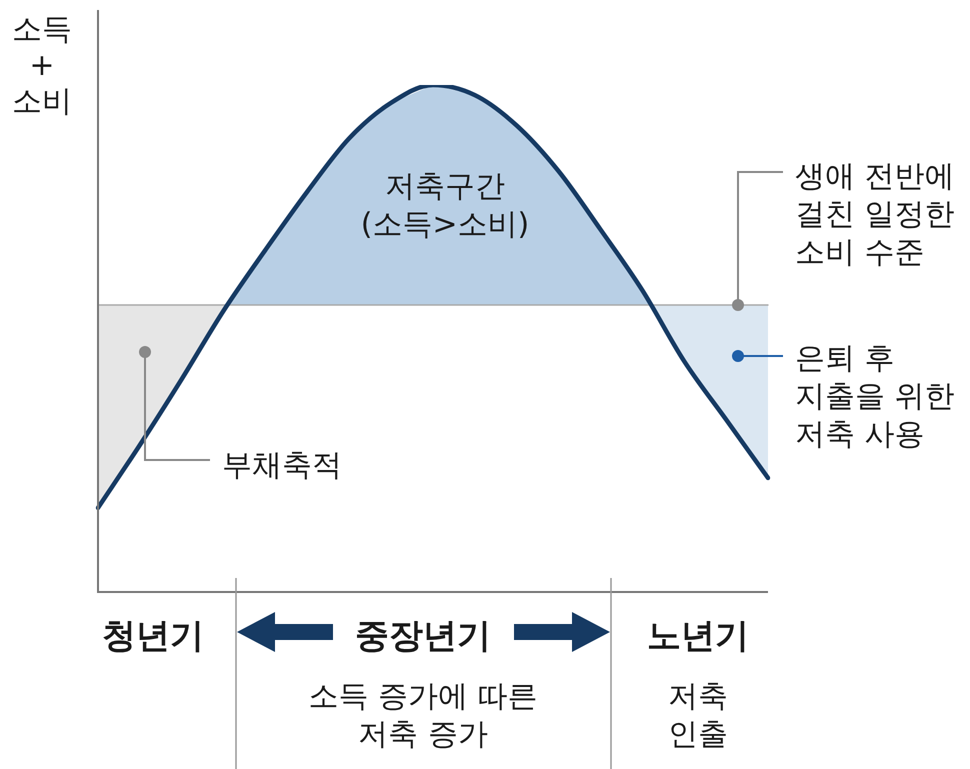 This screenshot has height=769, width=970. I want to click on text: 소득 증가에 따른 저축 증가, so click(423, 716).